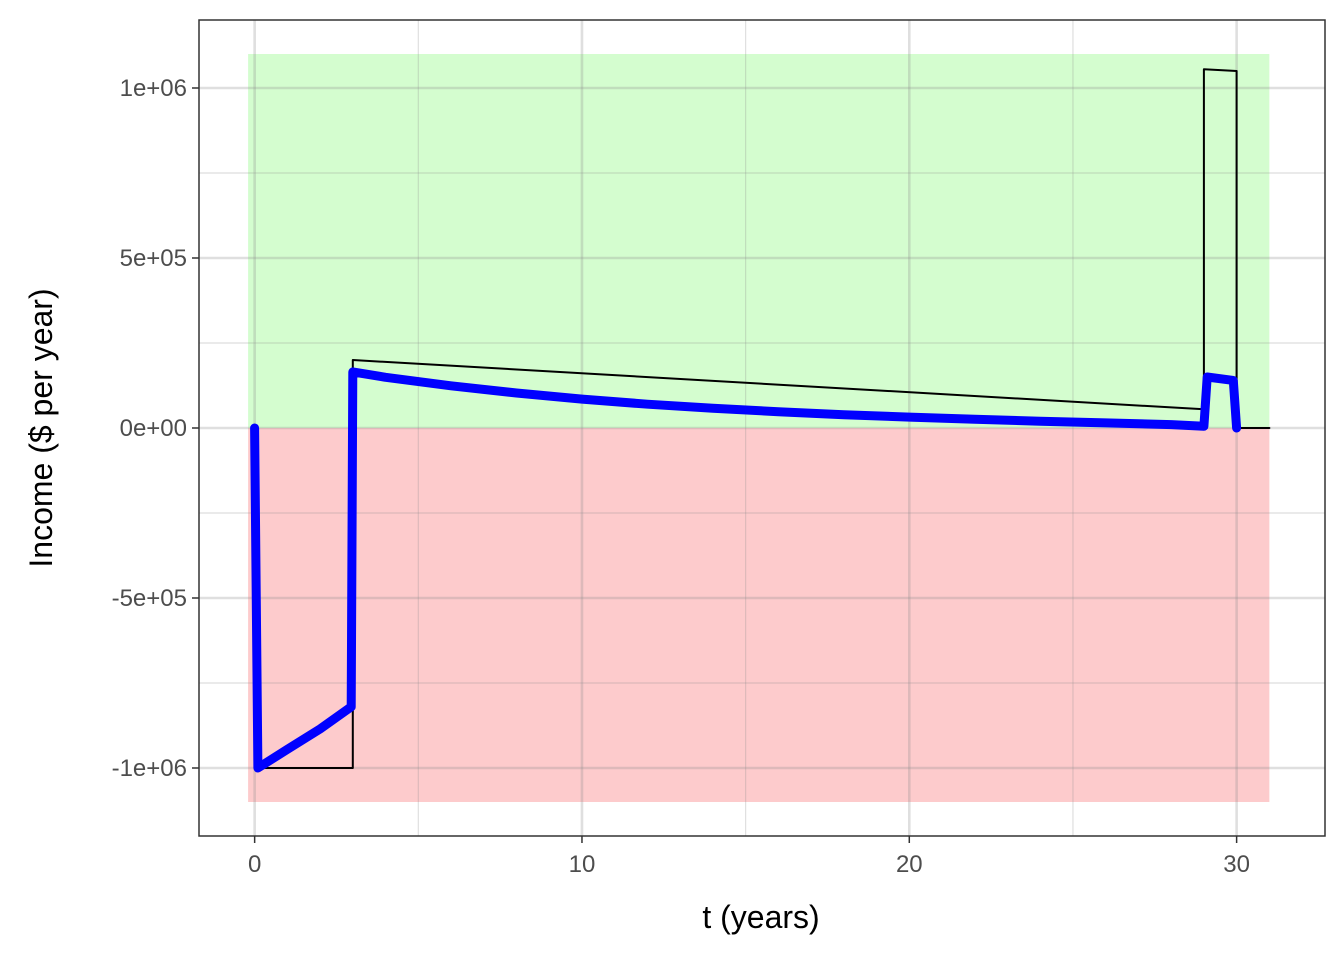 The width and height of the screenshot is (1344, 960). What do you see at coordinates (149, 768) in the screenshot?
I see `y-tick-label: -1e+06` at bounding box center [149, 768].